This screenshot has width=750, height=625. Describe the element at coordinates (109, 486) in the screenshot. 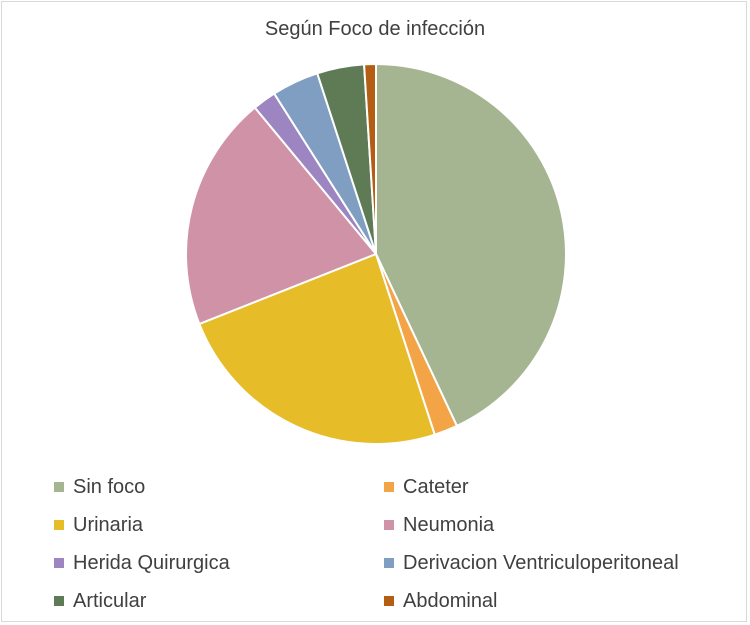

I see `legend-label-sin-foco: Sin foco` at that location.